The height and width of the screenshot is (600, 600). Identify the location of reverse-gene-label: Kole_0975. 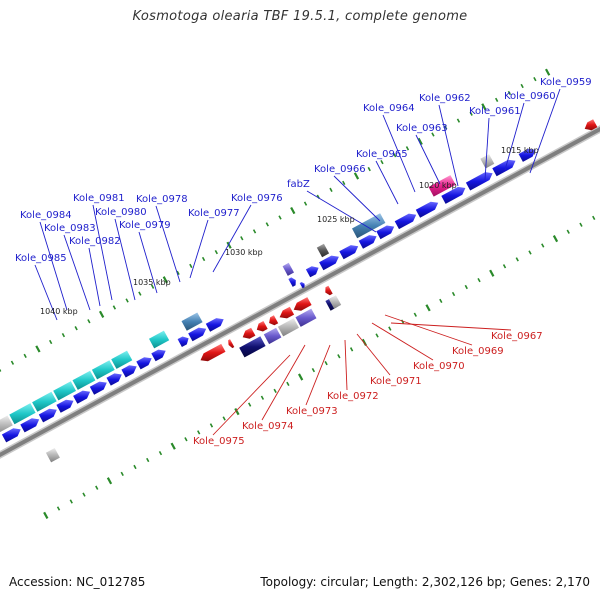
(219, 441).